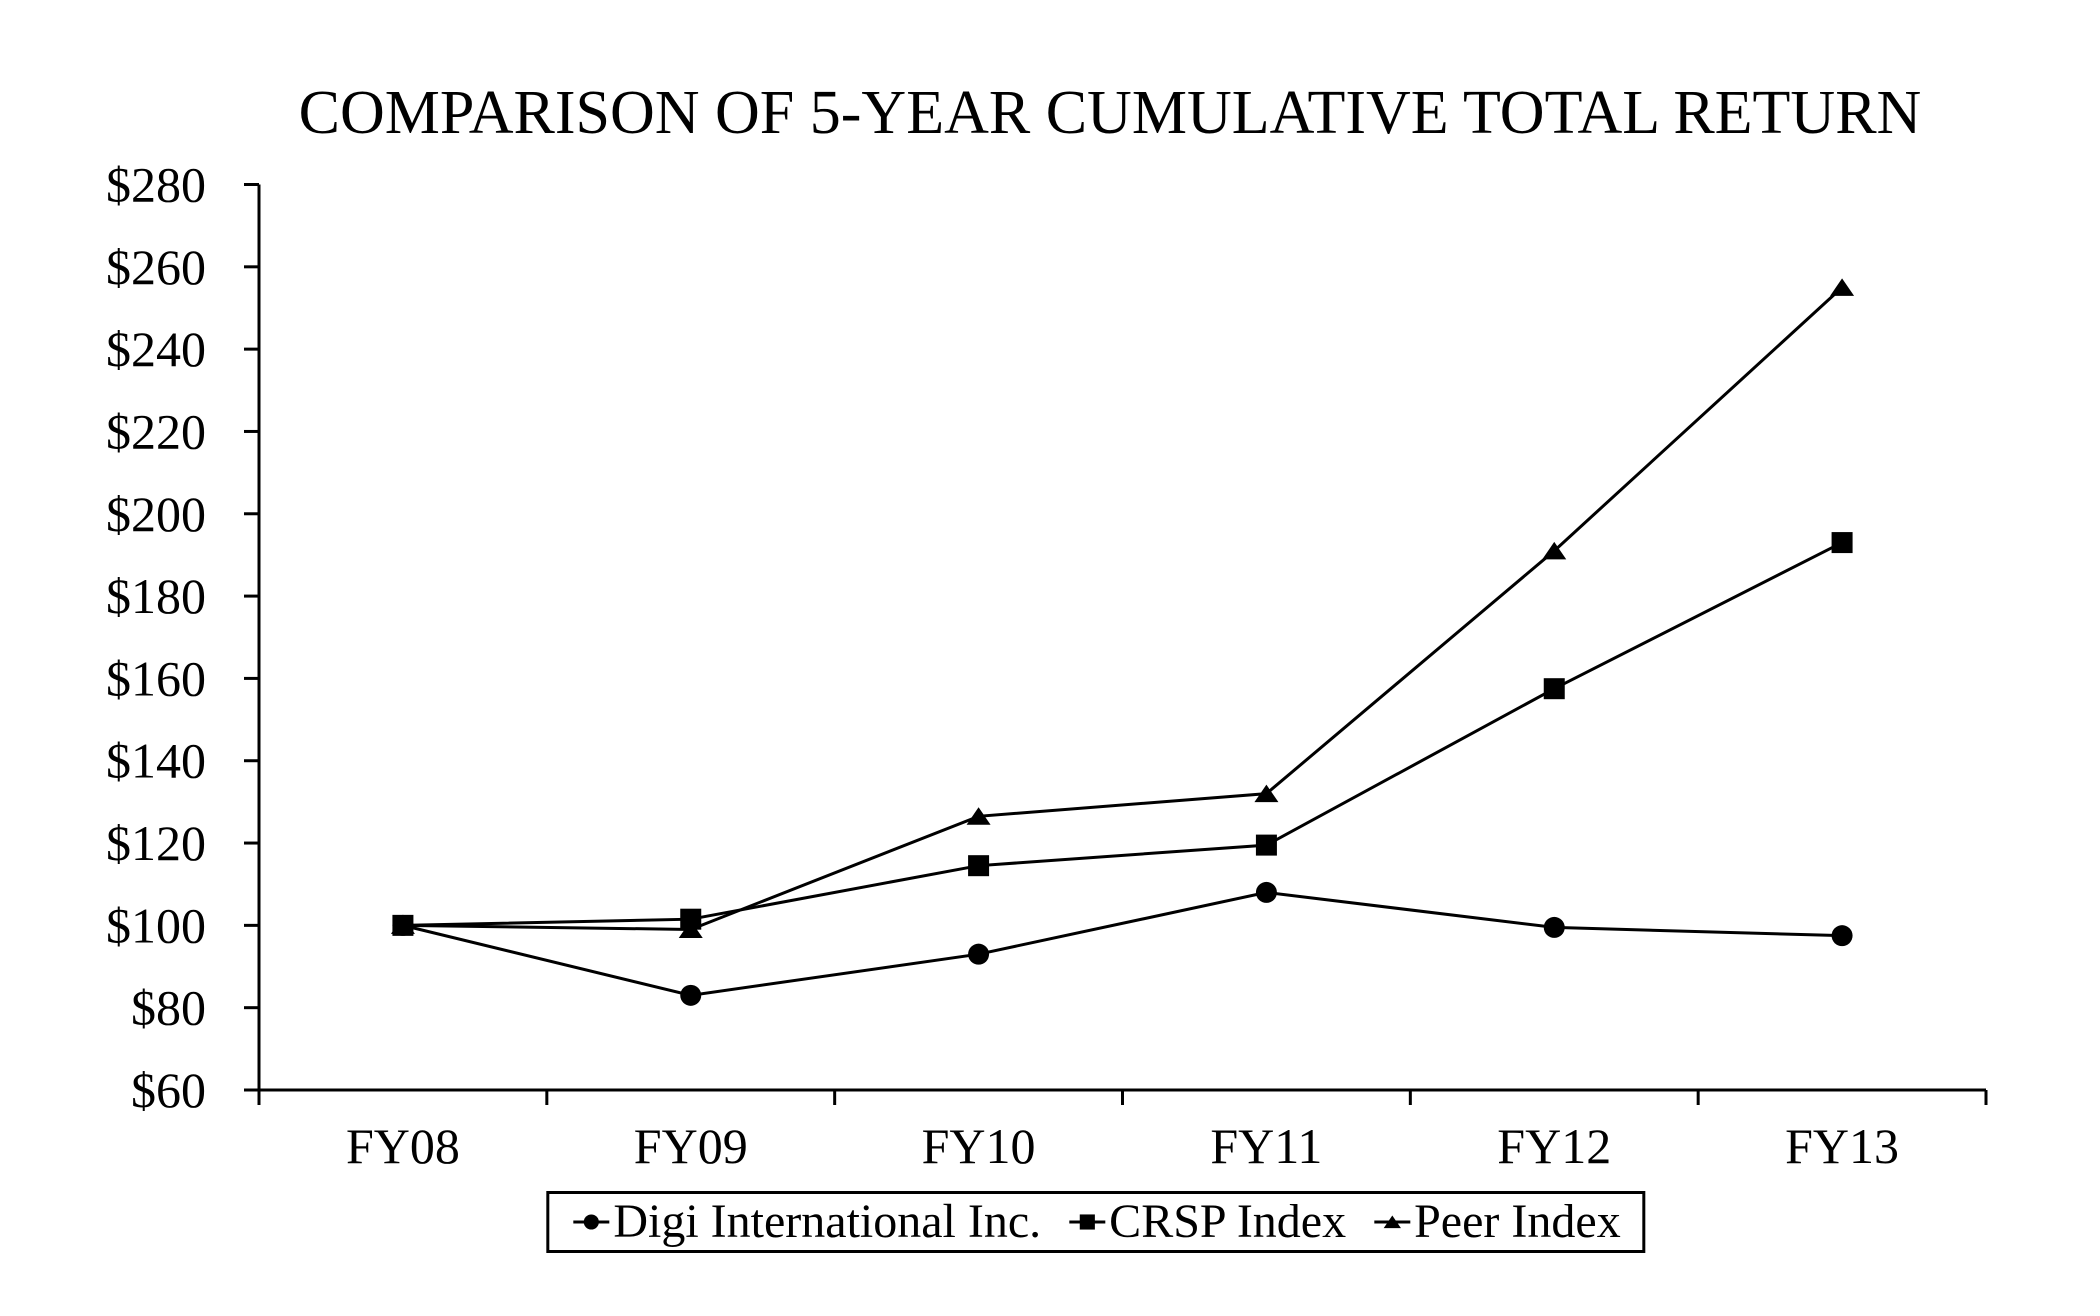  What do you see at coordinates (156, 596) in the screenshot?
I see `y-axis-tick-label: $180` at bounding box center [156, 596].